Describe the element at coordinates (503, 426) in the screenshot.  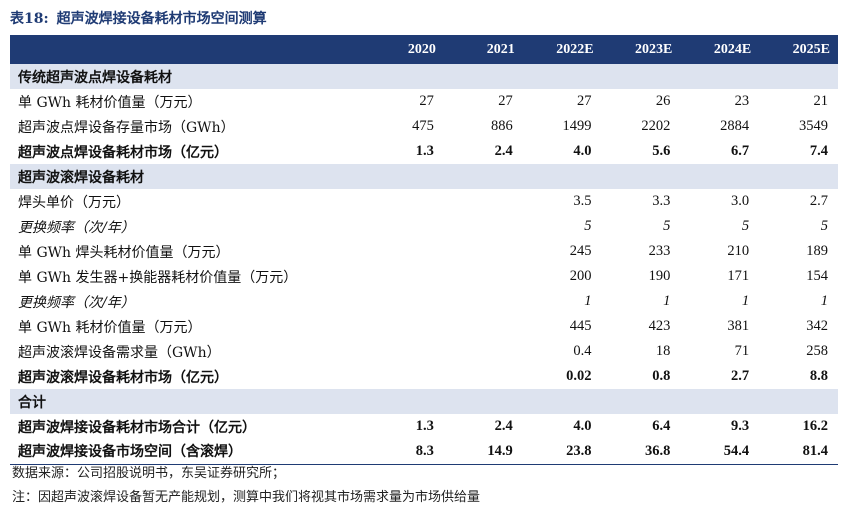
I see `value-cell: 2.4` at that location.